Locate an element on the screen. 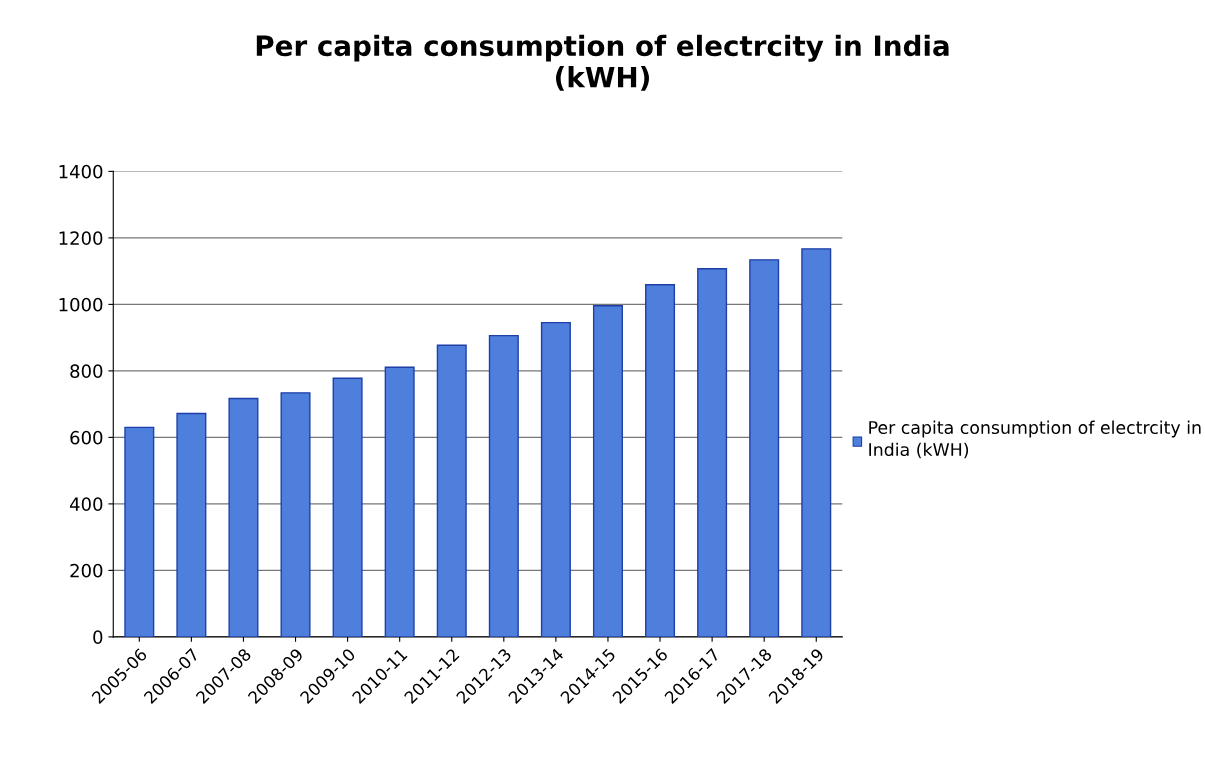 The height and width of the screenshot is (772, 1205). y-tick-label: 200 is located at coordinates (86, 570).